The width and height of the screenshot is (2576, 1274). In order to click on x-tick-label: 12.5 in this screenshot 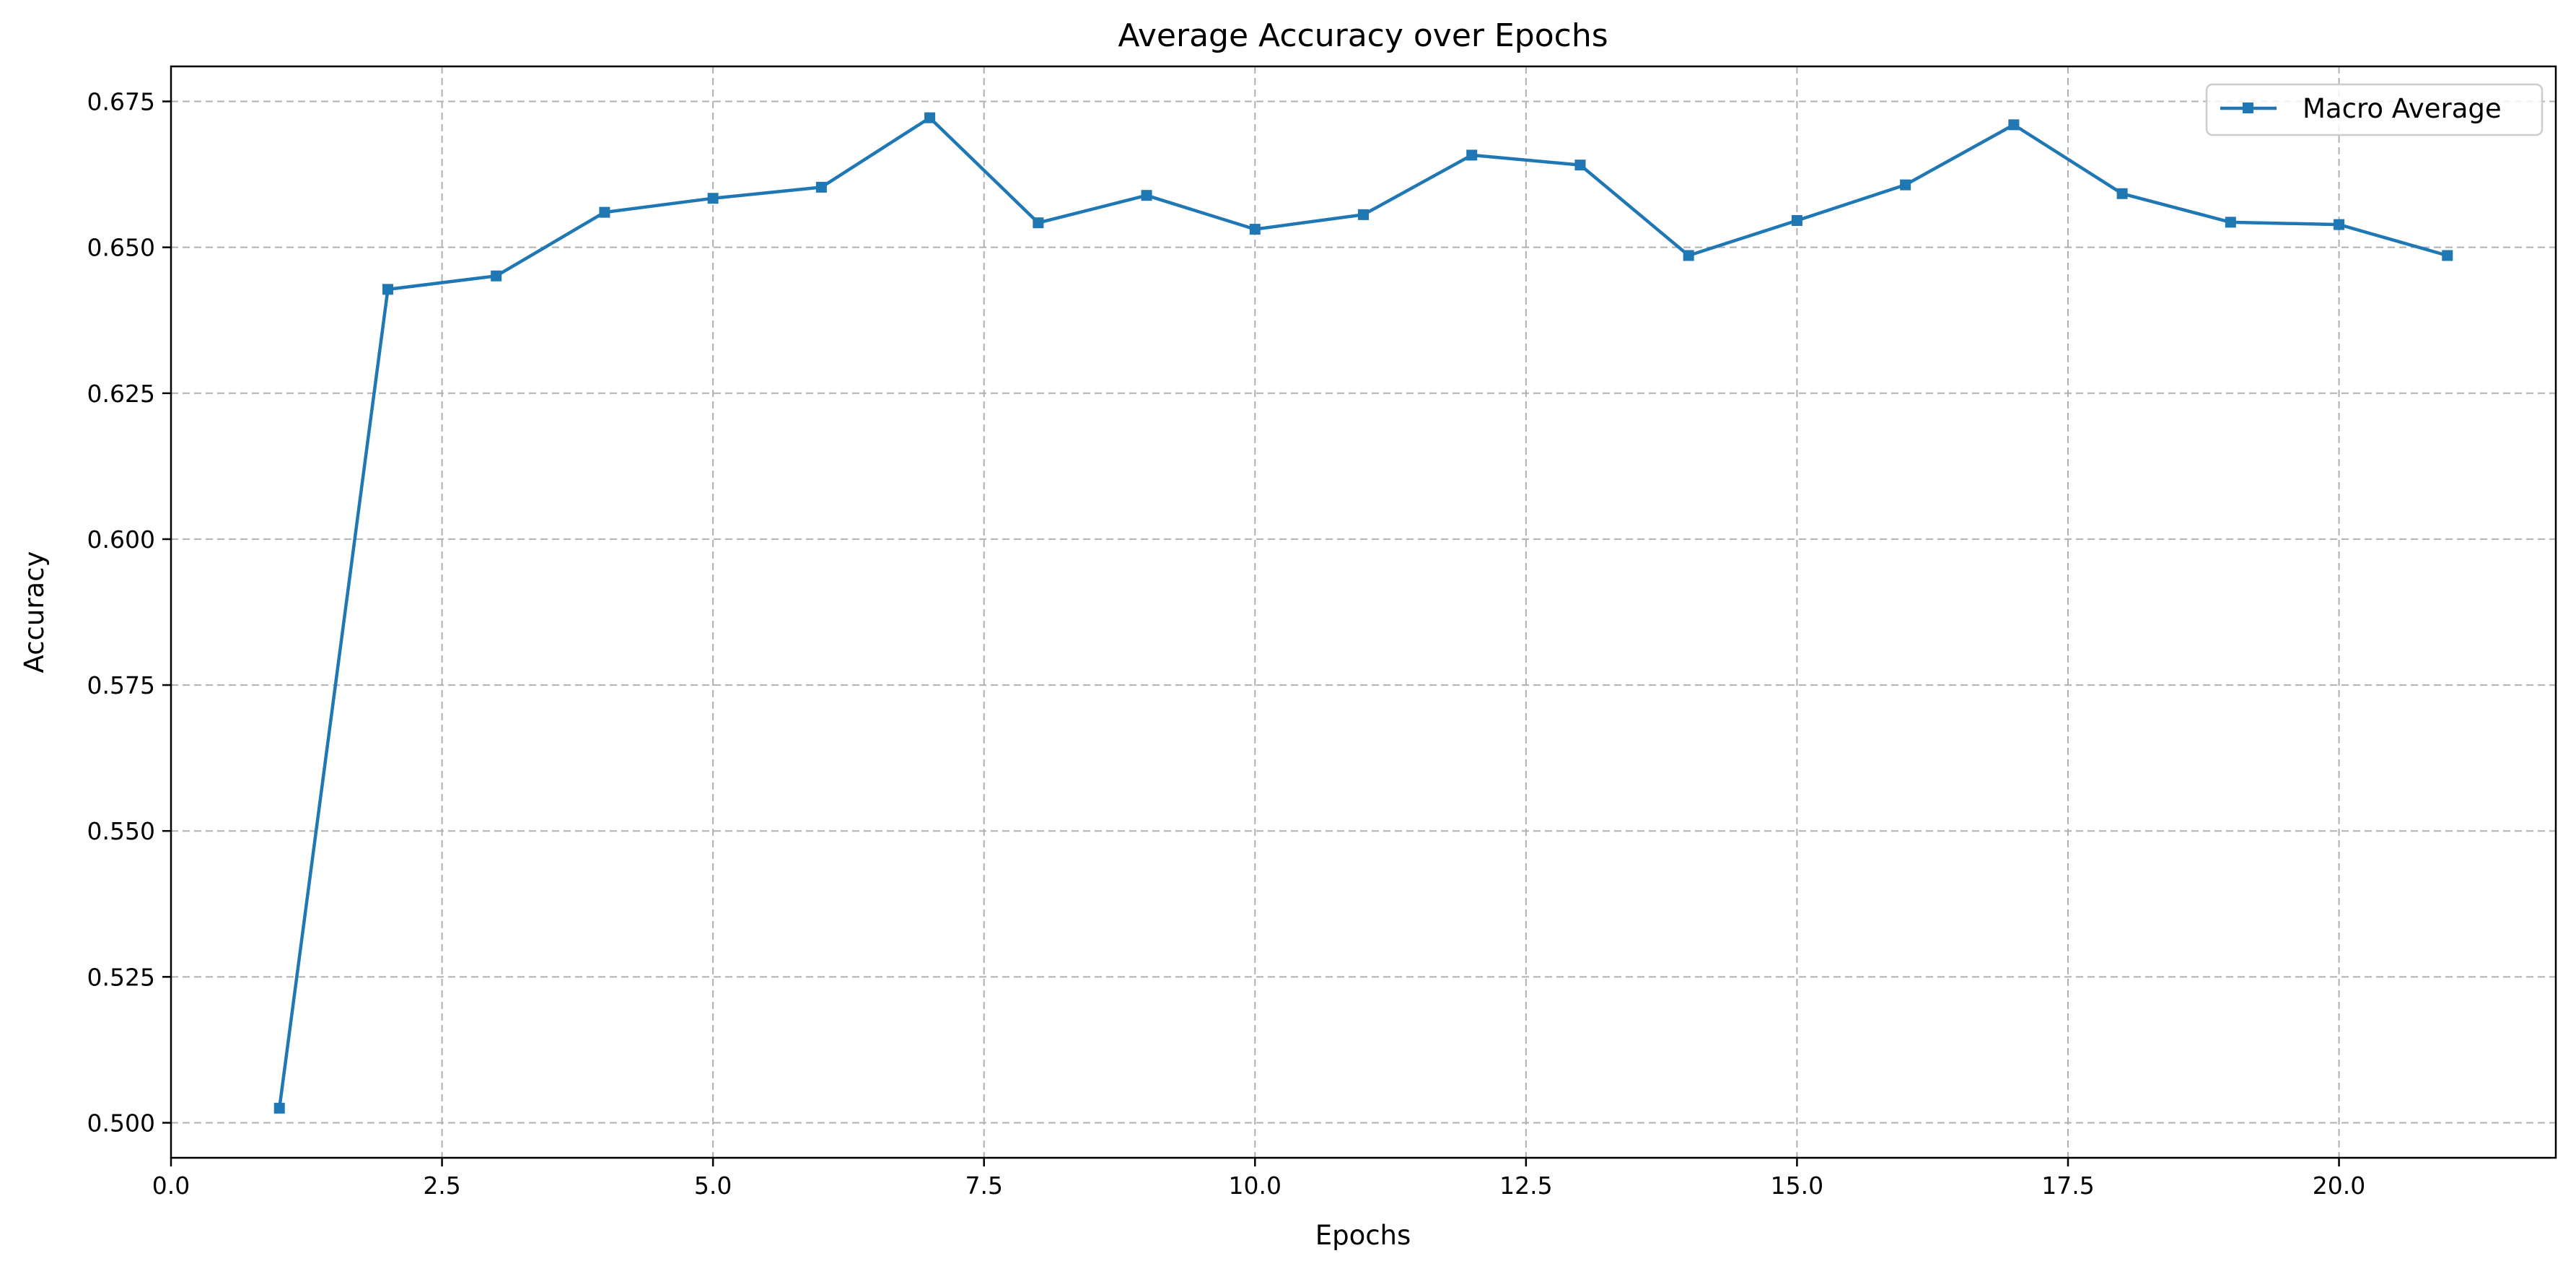, I will do `click(1525, 1186)`.